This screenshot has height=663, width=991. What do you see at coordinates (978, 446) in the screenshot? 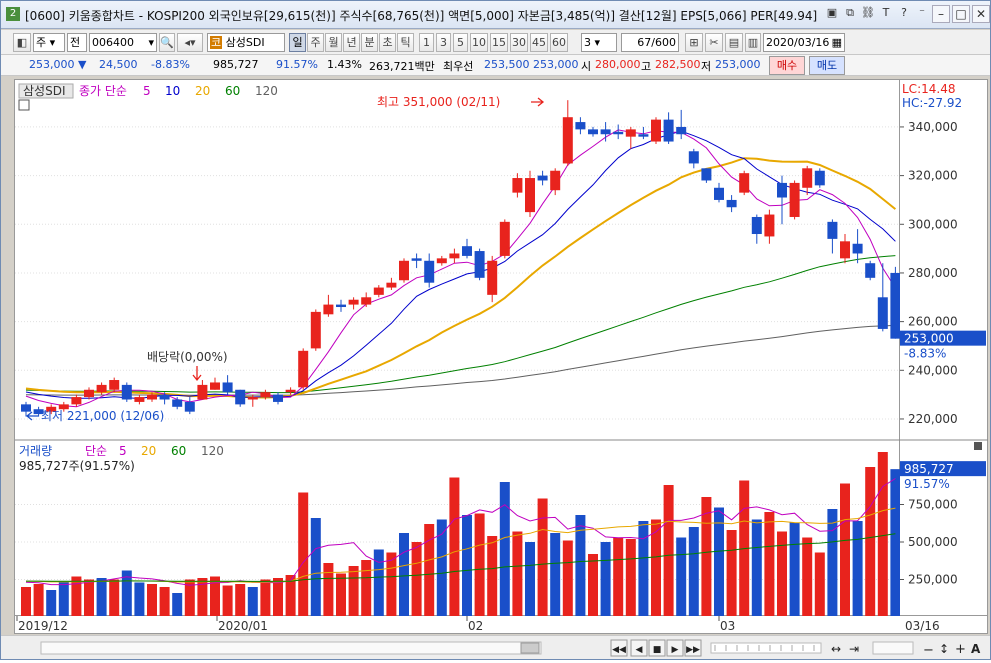
I see `pane-close-icon` at bounding box center [978, 446].